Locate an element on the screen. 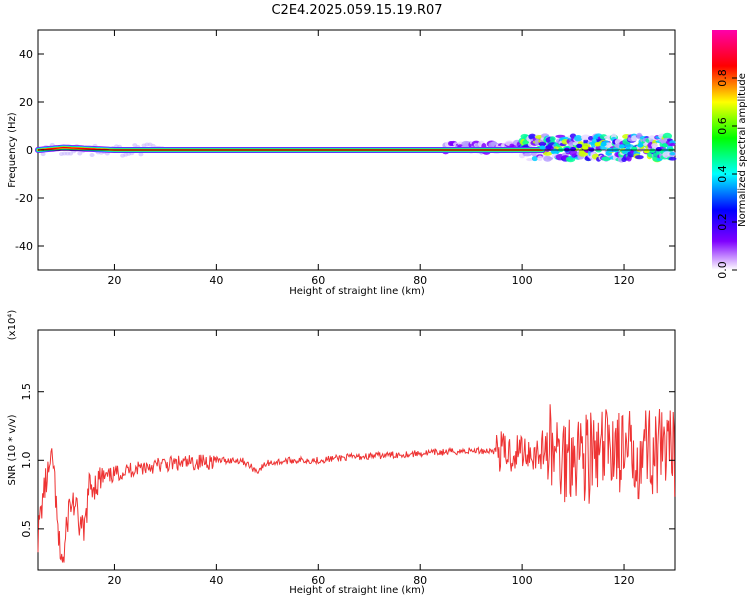 The image size is (750, 600). y-tick-label: 1.0 is located at coordinates (26, 461).